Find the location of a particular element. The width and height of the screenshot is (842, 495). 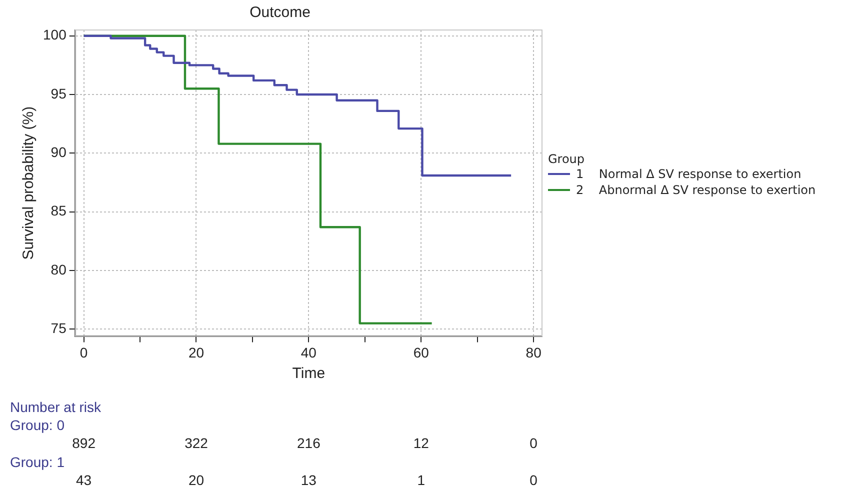

text: Group: 0 is located at coordinates (37, 424).